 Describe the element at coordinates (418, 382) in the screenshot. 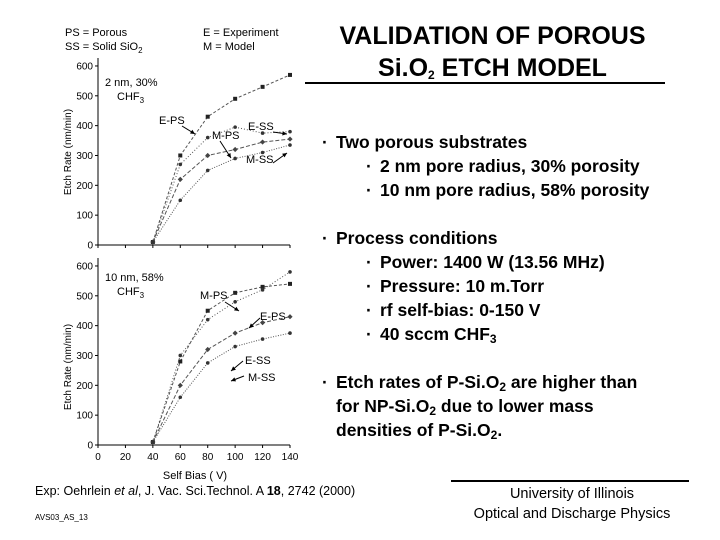

I see `bullet-text-l1: Etch rates of P-Si.O` at that location.